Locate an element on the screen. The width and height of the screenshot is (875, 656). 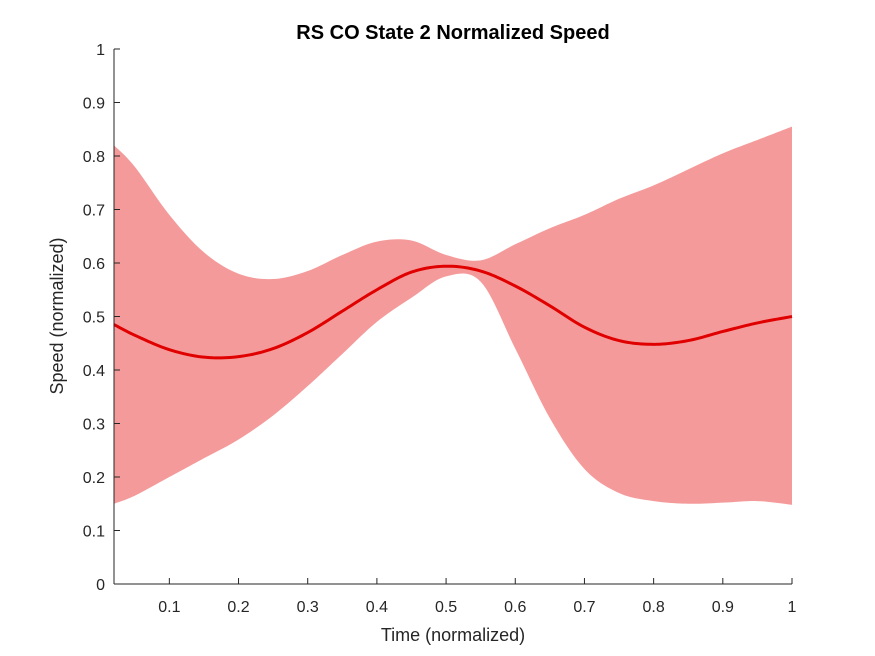
y-tick-label: 0.4 is located at coordinates (94, 371).